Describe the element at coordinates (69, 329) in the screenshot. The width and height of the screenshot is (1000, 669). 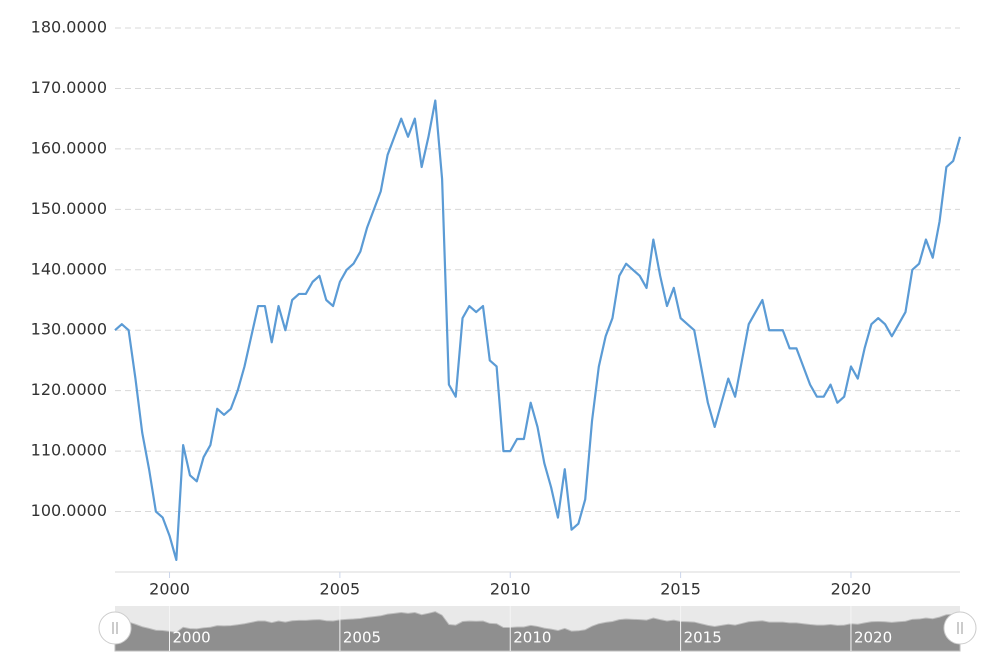
I see `y-tick-label: 130.0000` at that location.